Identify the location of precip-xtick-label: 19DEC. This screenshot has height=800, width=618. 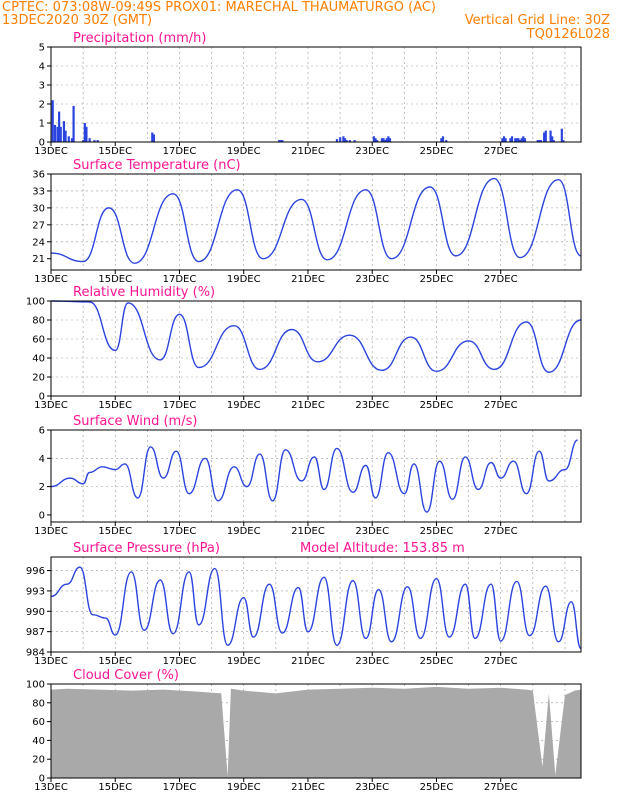
(244, 151).